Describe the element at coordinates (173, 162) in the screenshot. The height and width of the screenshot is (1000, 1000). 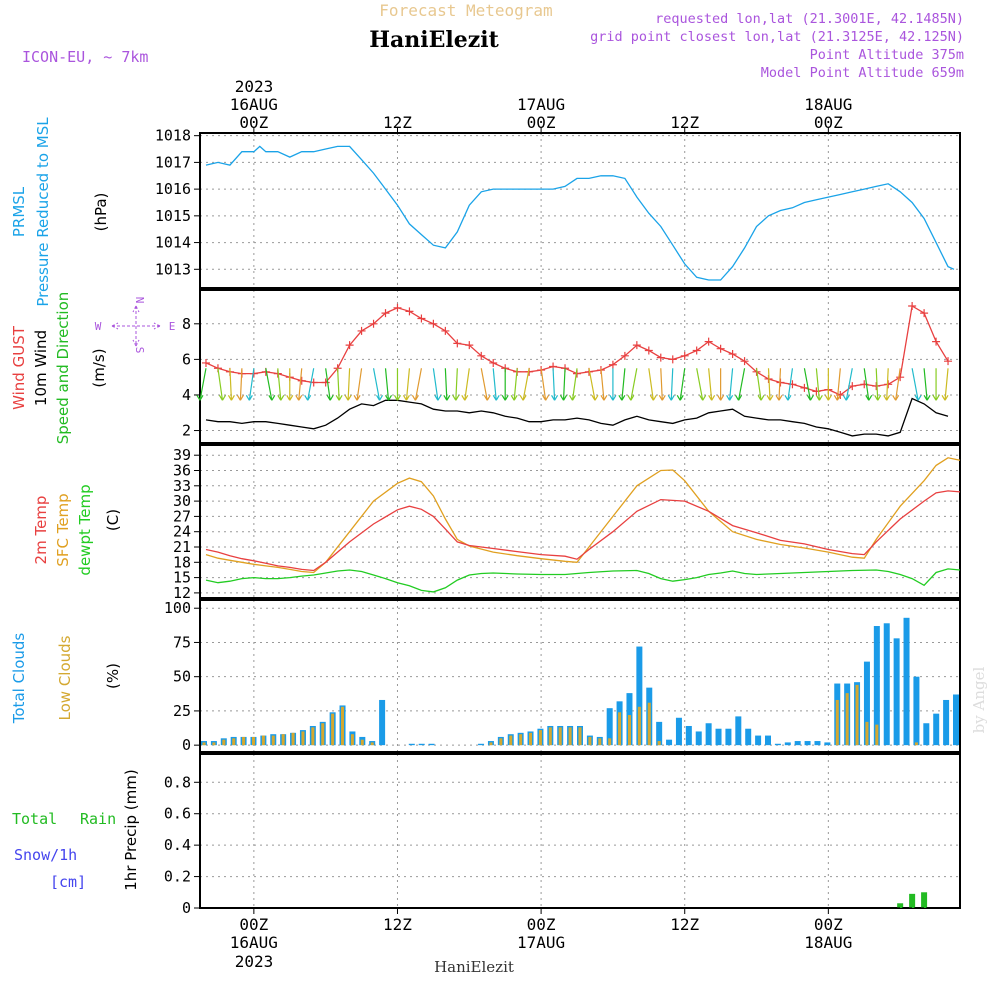
I see `pressure-ytick-label: 1017` at that location.